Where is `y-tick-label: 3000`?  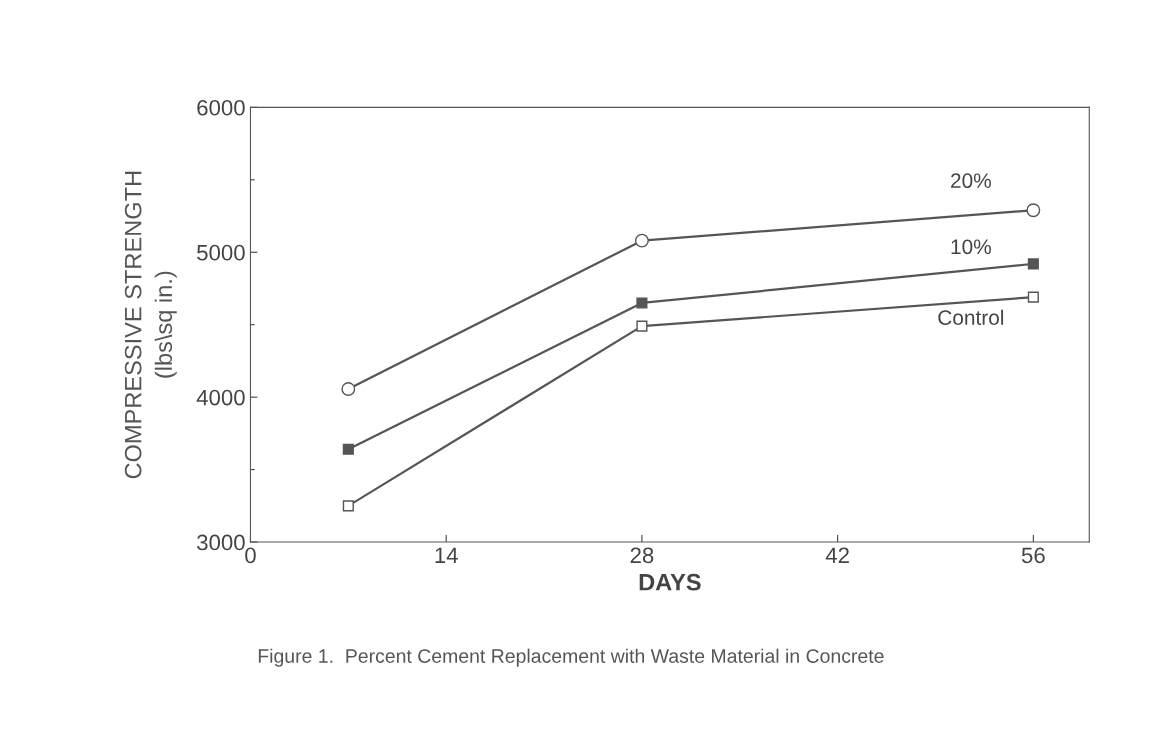 y-tick-label: 3000 is located at coordinates (221, 542).